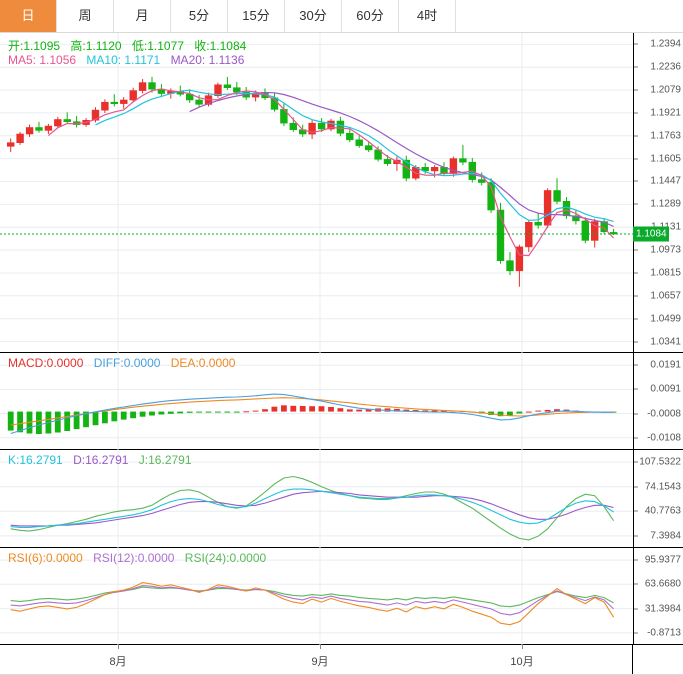 This screenshot has width=683, height=675. Describe the element at coordinates (665, 159) in the screenshot. I see `price-axis-label: 1.1605` at that location.